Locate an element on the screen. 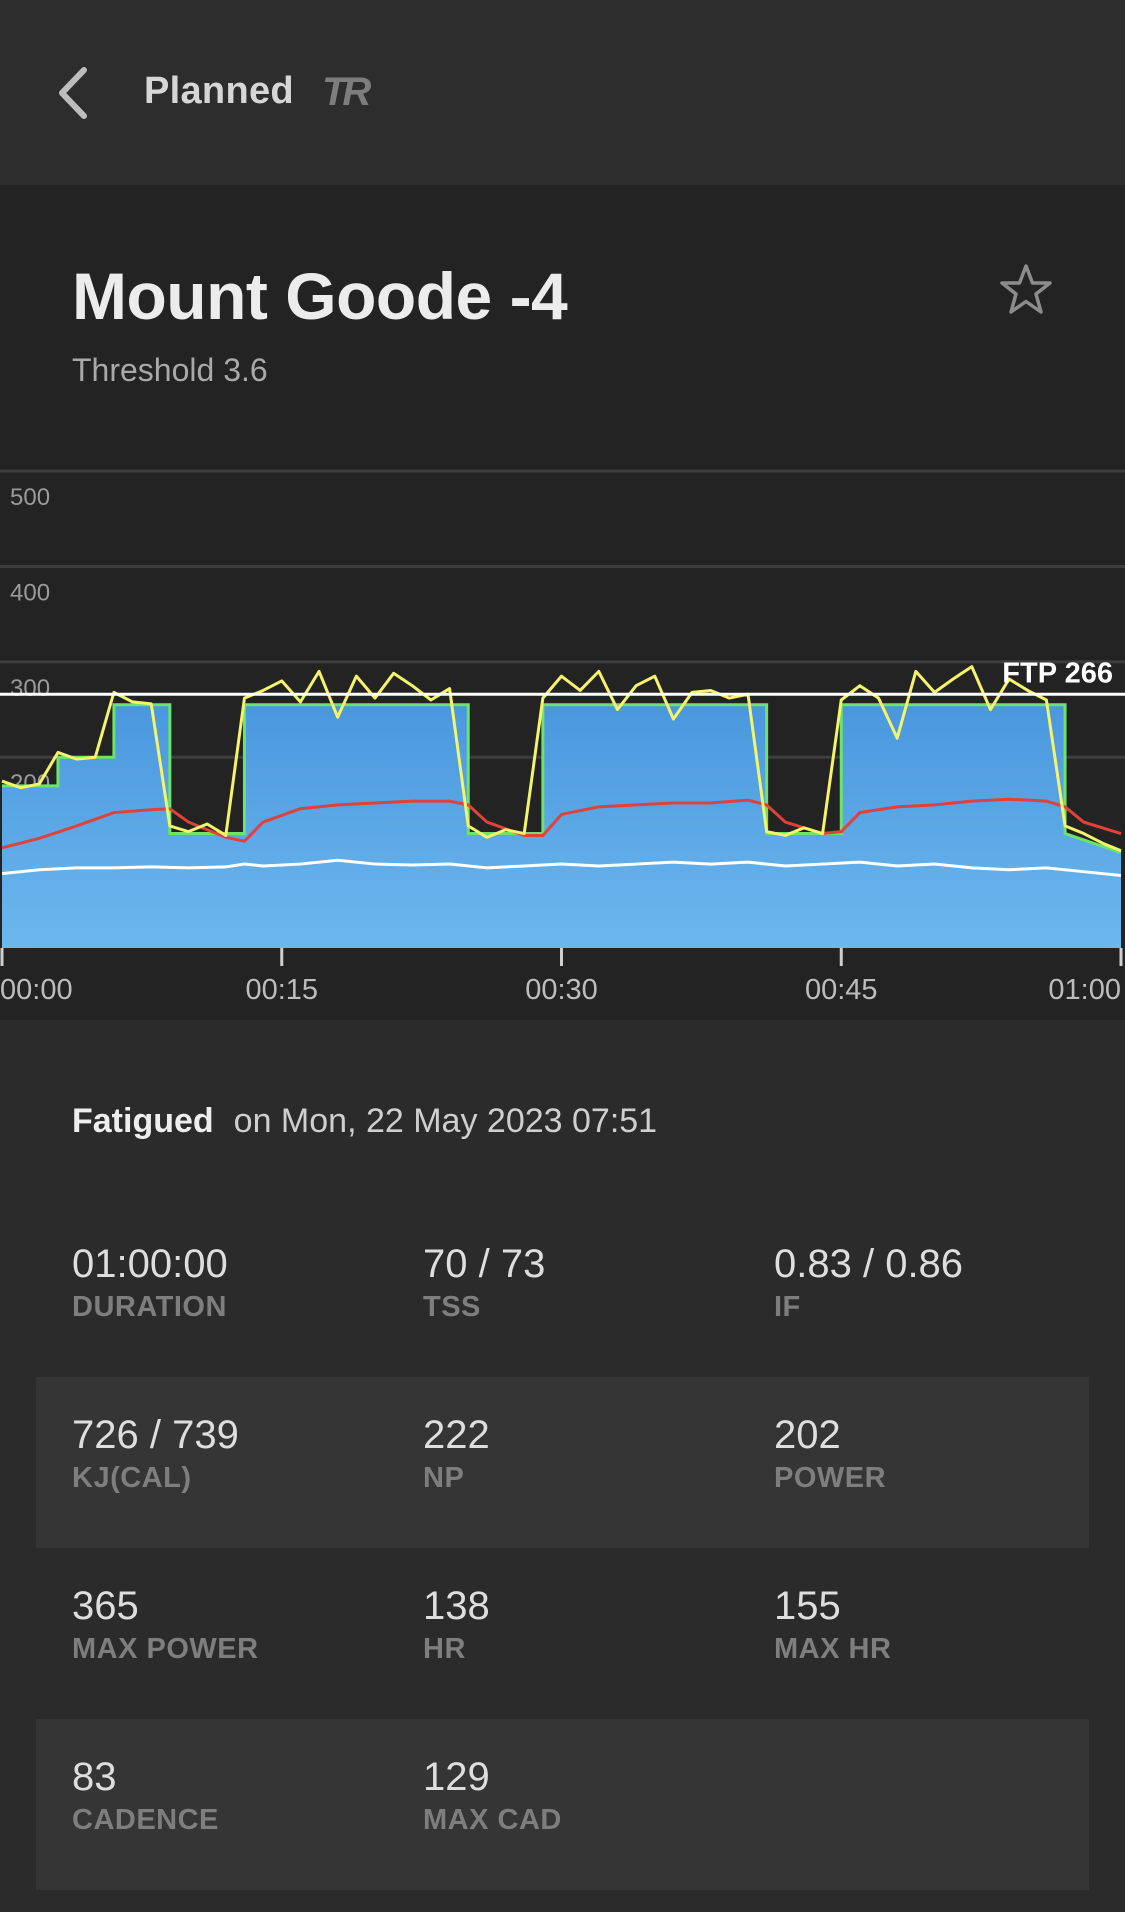  target-power-outline is located at coordinates (562, 779).